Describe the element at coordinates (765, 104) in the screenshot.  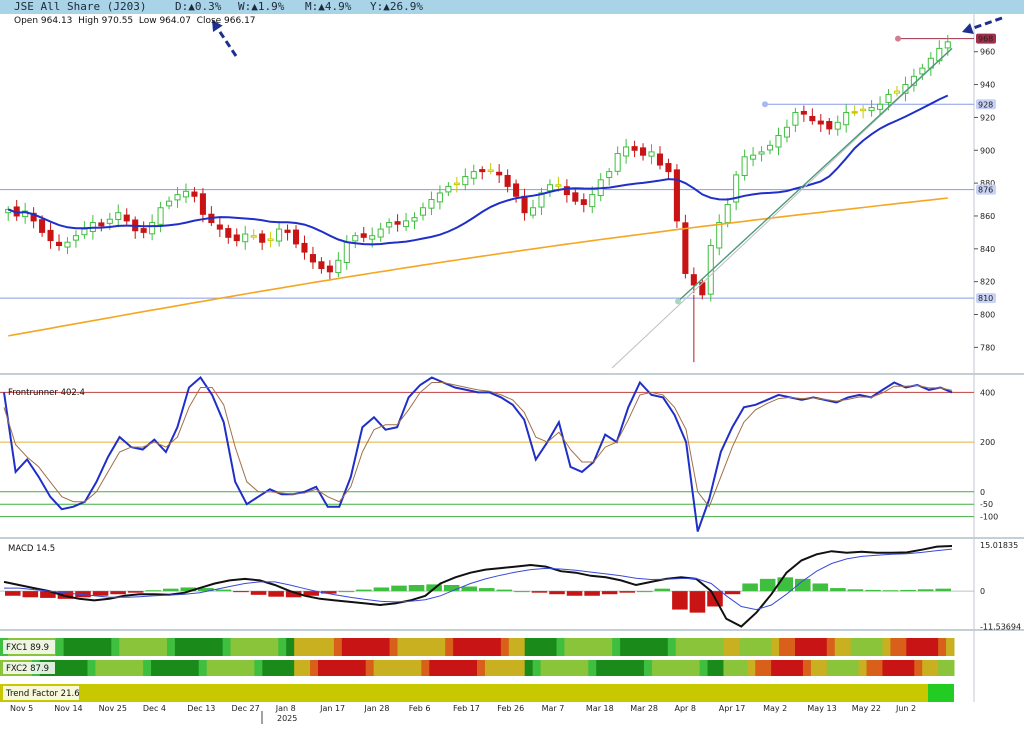
I see `level-anchor` at that location.